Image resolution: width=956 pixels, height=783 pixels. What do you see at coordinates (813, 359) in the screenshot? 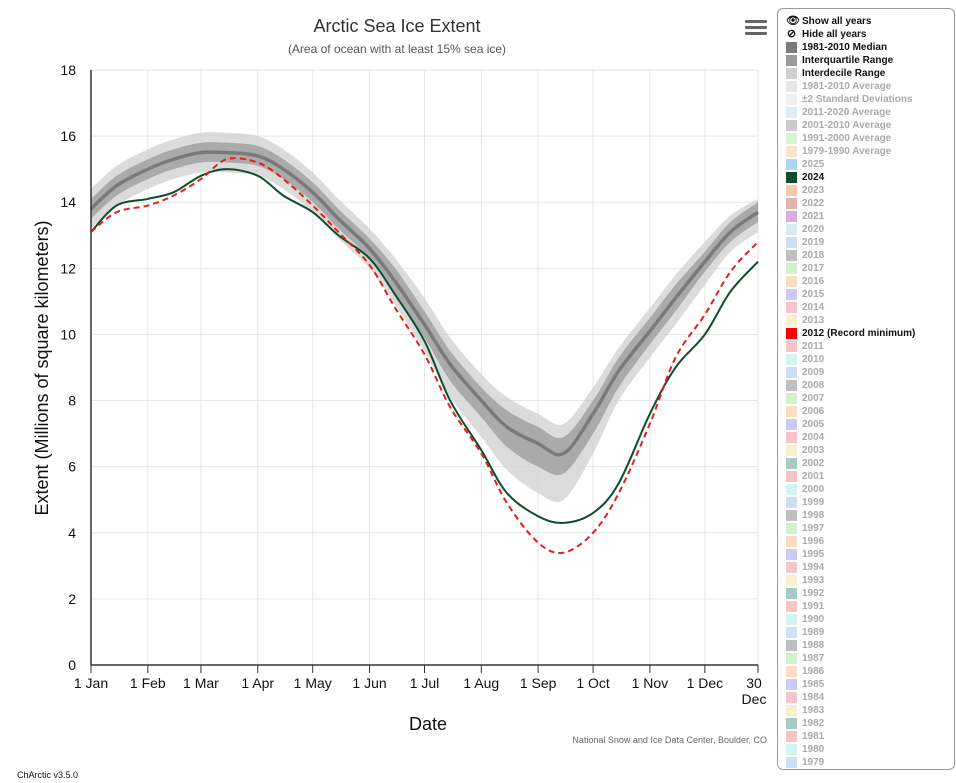
I see `legend-label: 2010` at bounding box center [813, 359].